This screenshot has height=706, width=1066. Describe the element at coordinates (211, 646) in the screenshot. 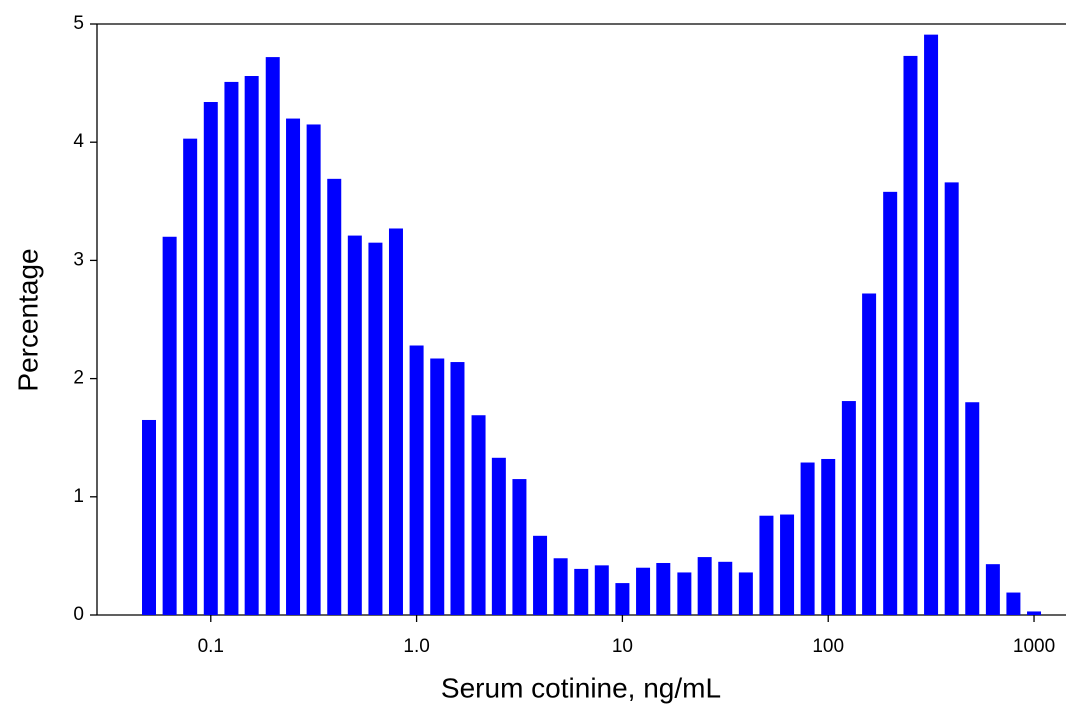

I see `x-tick-label: 0.1` at that location.